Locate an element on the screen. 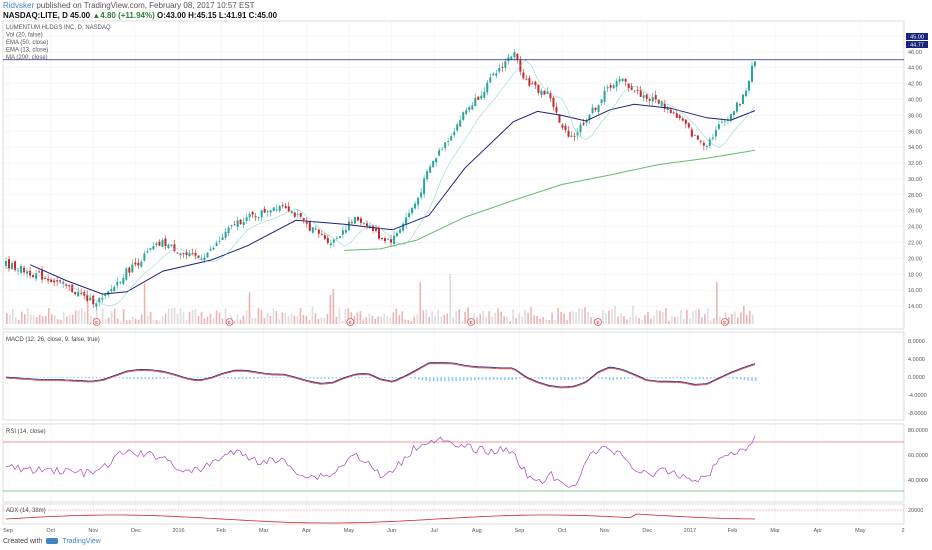  time-tick-label: Sep is located at coordinates (8, 531).